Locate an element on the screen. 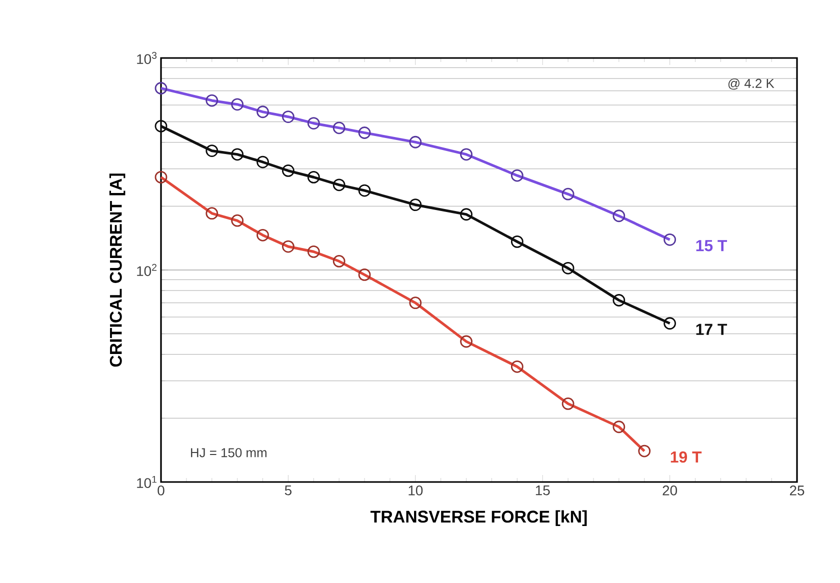 The height and width of the screenshot is (583, 840). series-label: 15 T is located at coordinates (712, 246).